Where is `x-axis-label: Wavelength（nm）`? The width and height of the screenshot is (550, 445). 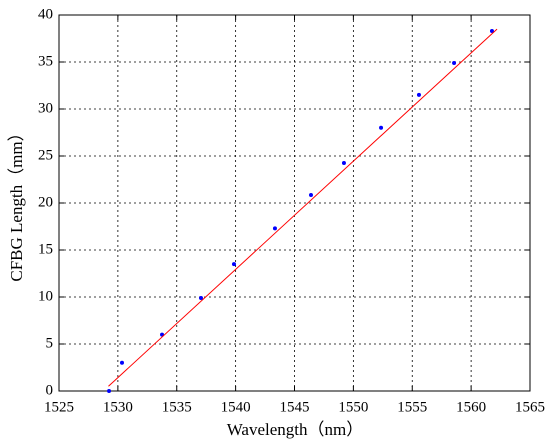 x-axis-label: Wavelength（nm） is located at coordinates (295, 429).